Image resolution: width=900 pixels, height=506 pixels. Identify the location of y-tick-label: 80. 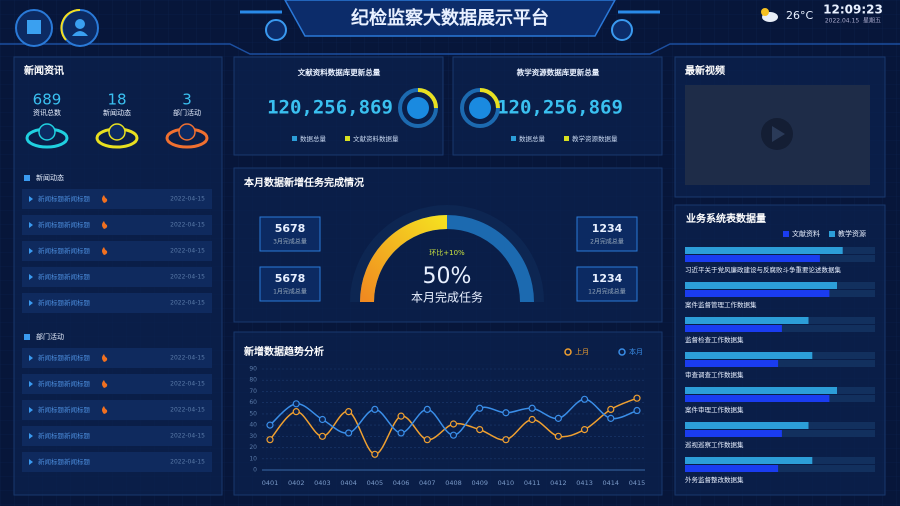
(253, 380).